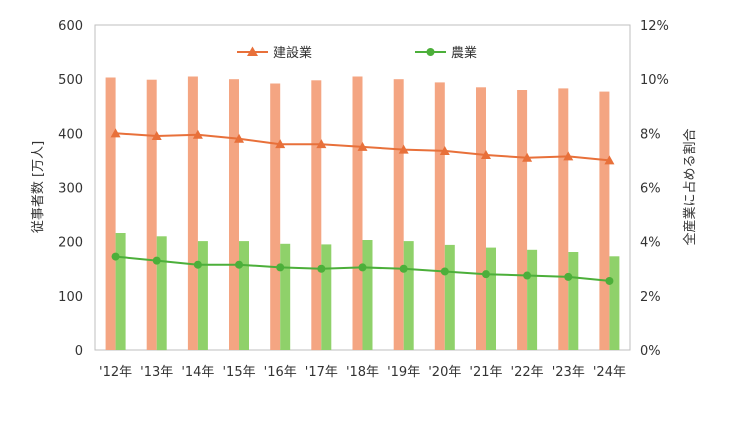 The width and height of the screenshot is (740, 425). What do you see at coordinates (156, 372) in the screenshot?
I see `x-tick-label: '13年` at bounding box center [156, 372].